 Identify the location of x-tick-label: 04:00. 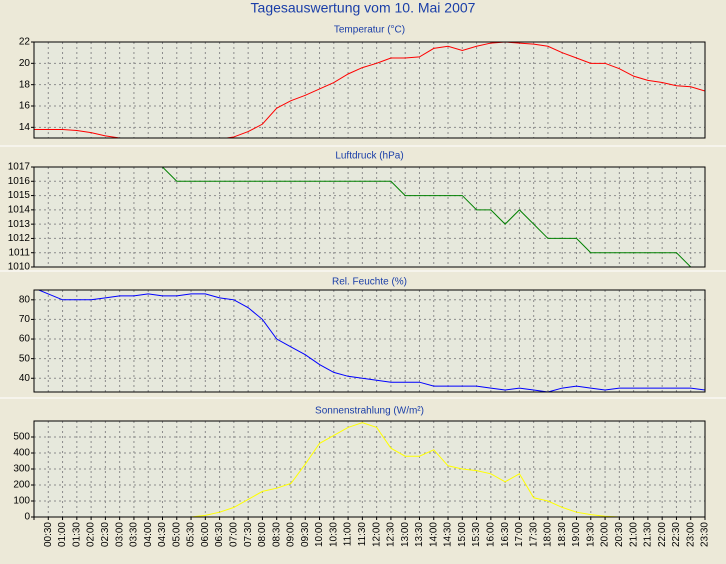
(148, 534).